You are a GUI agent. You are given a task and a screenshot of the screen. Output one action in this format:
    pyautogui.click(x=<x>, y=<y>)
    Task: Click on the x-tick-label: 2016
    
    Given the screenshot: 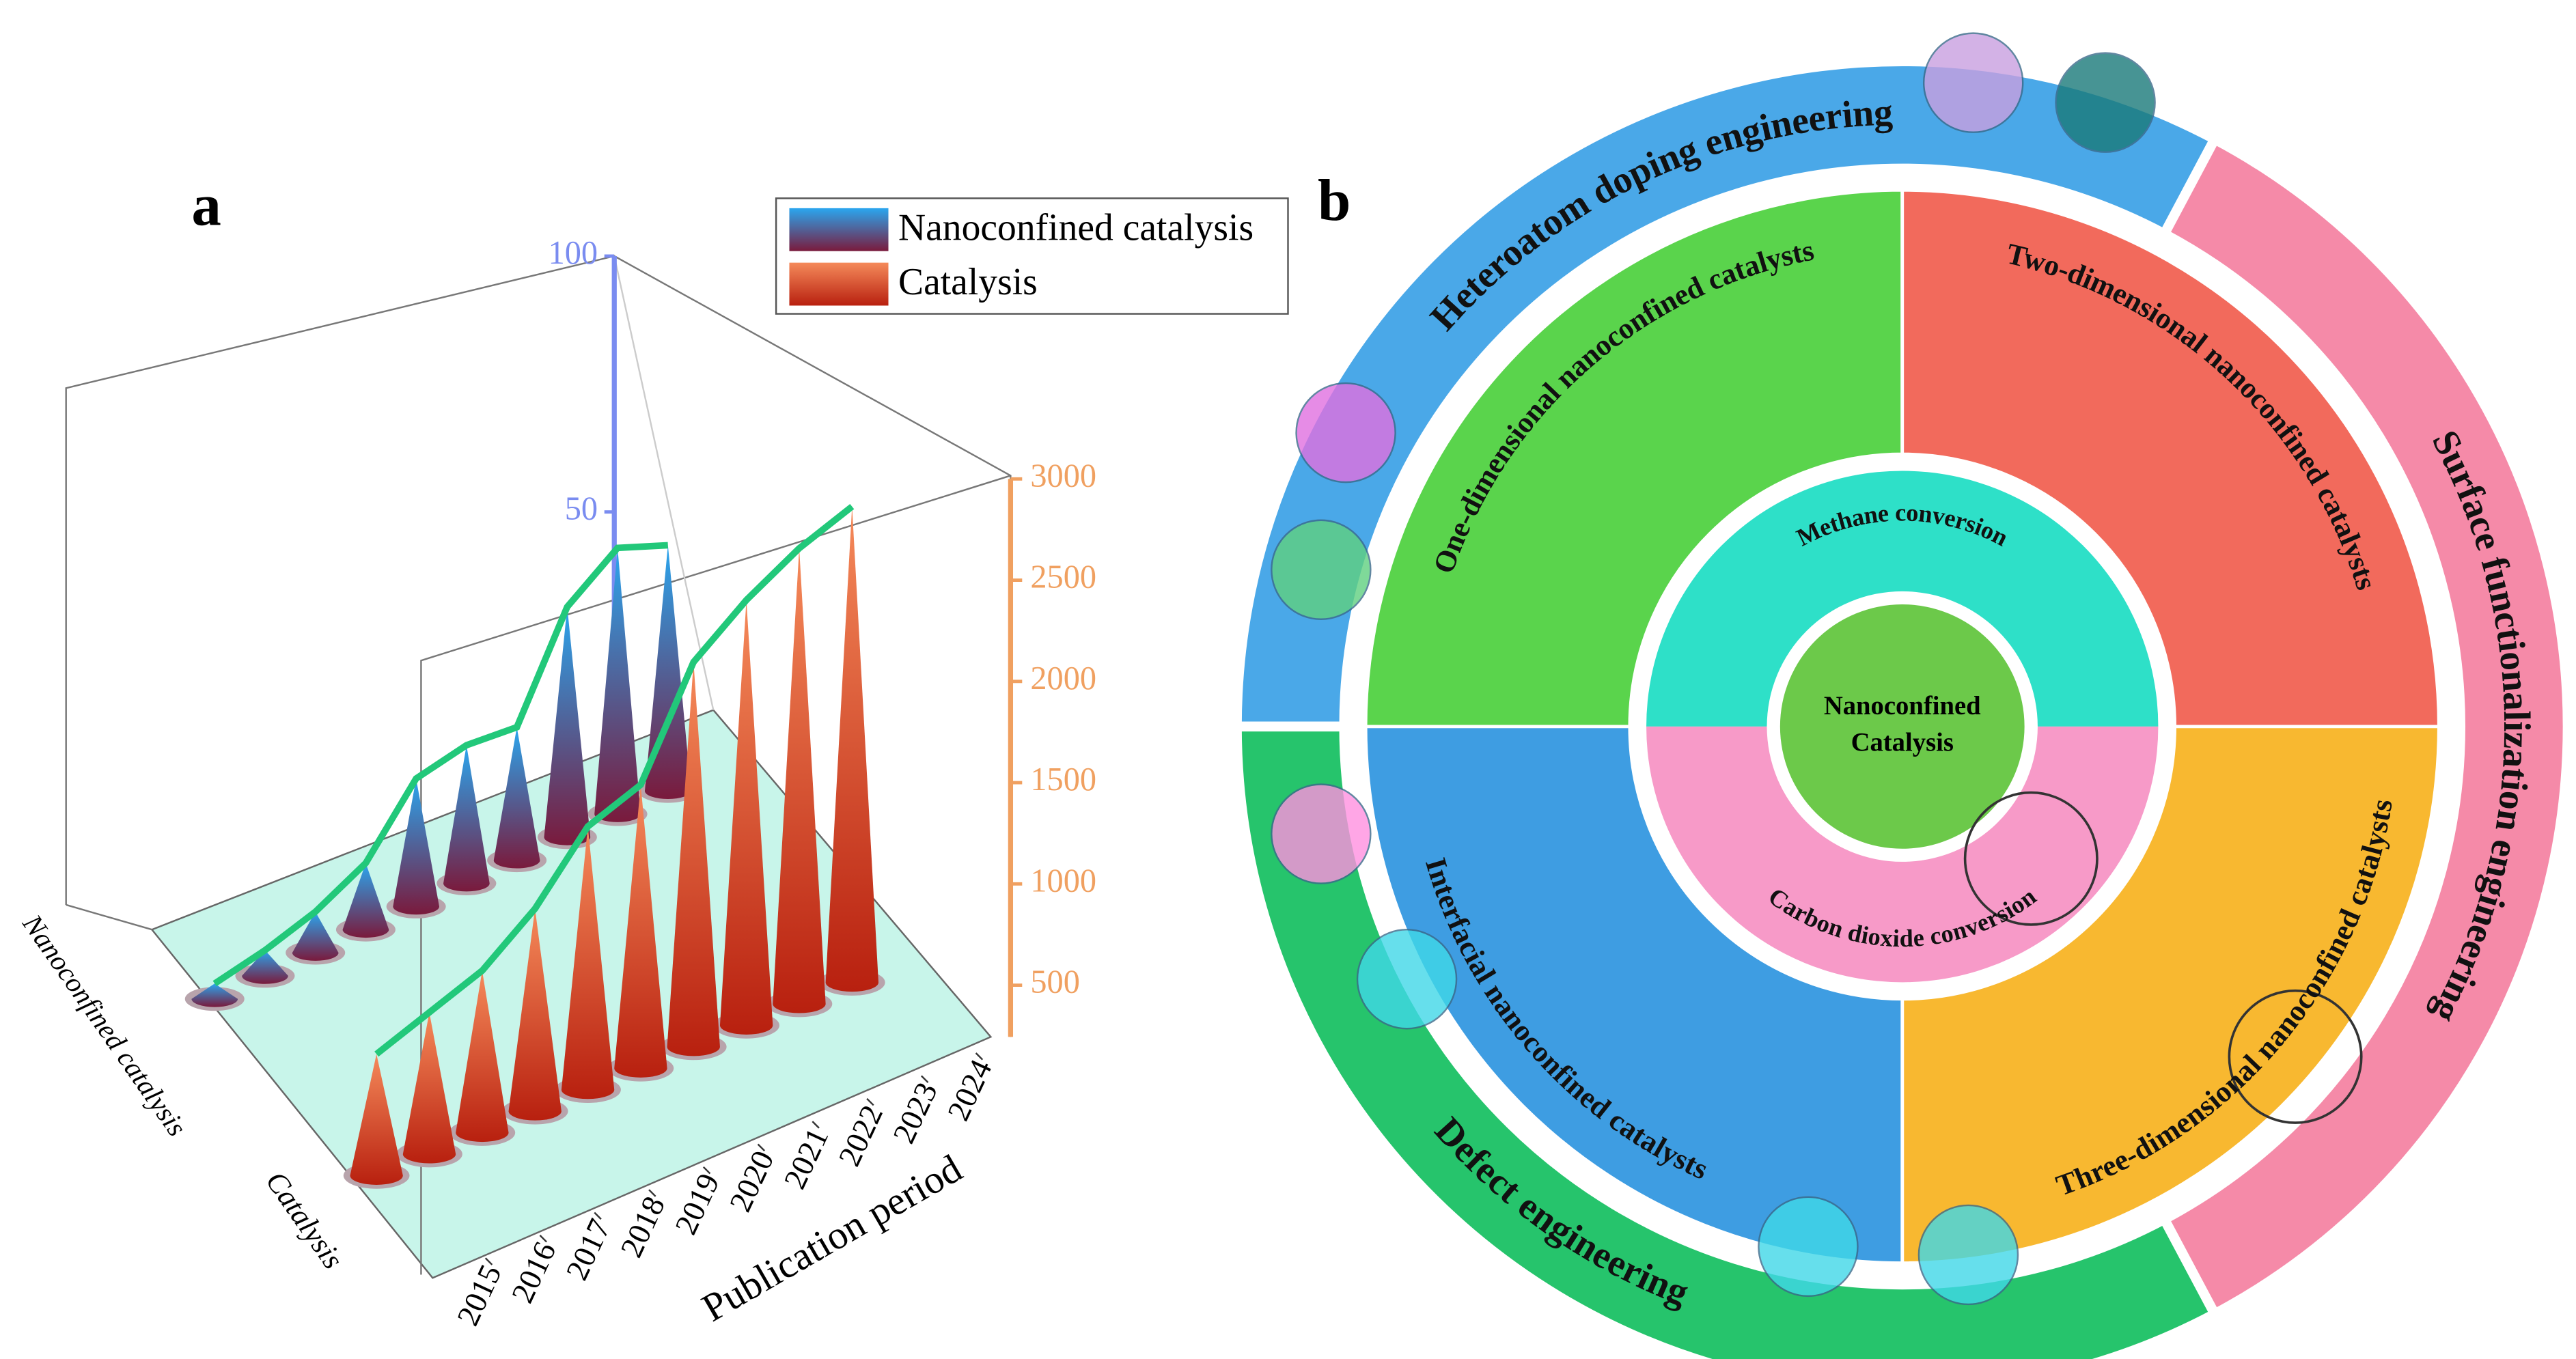 What is the action you would take?
    pyautogui.click(x=534, y=1272)
    